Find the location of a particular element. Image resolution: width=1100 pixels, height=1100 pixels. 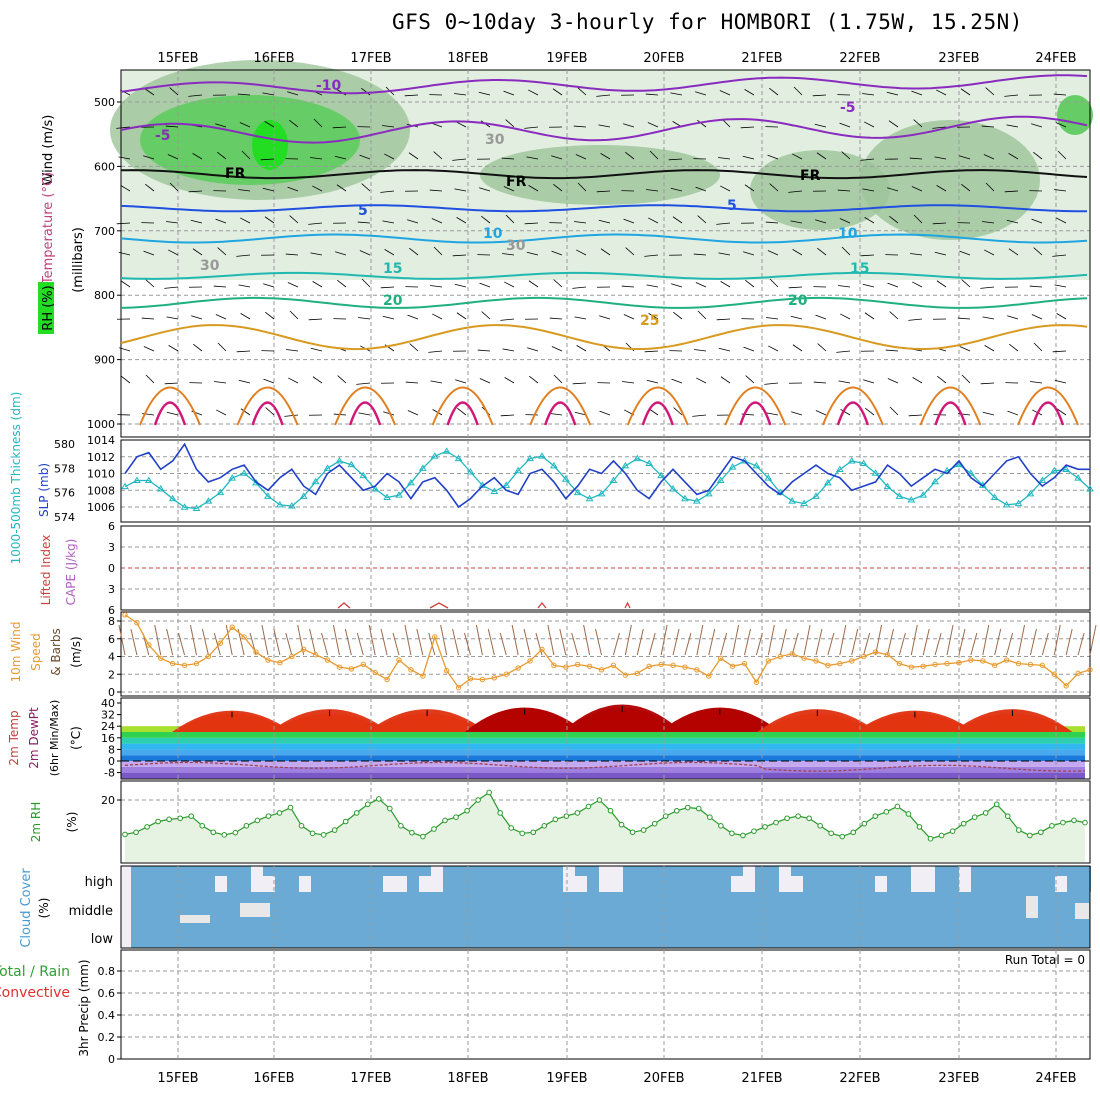

isotherm-line is located at coordinates (604, 208).